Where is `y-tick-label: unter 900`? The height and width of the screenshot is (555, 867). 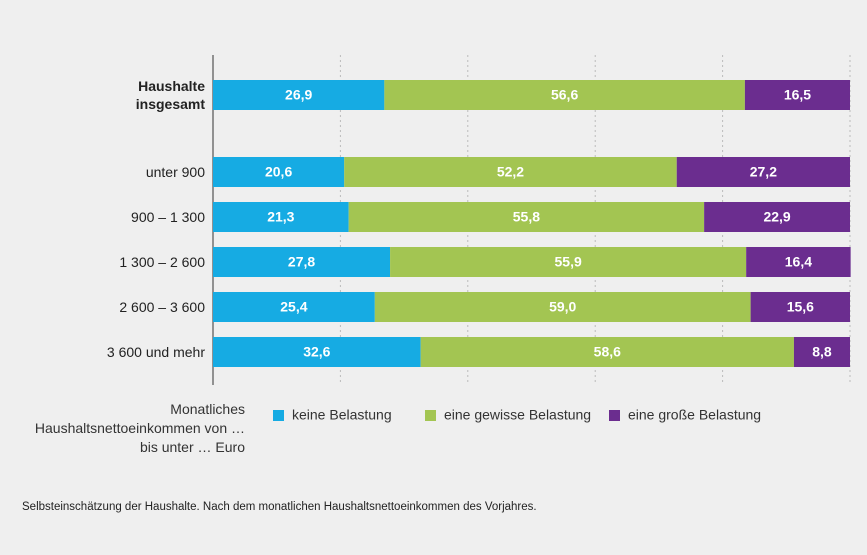 y-tick-label: unter 900 is located at coordinates (175, 172).